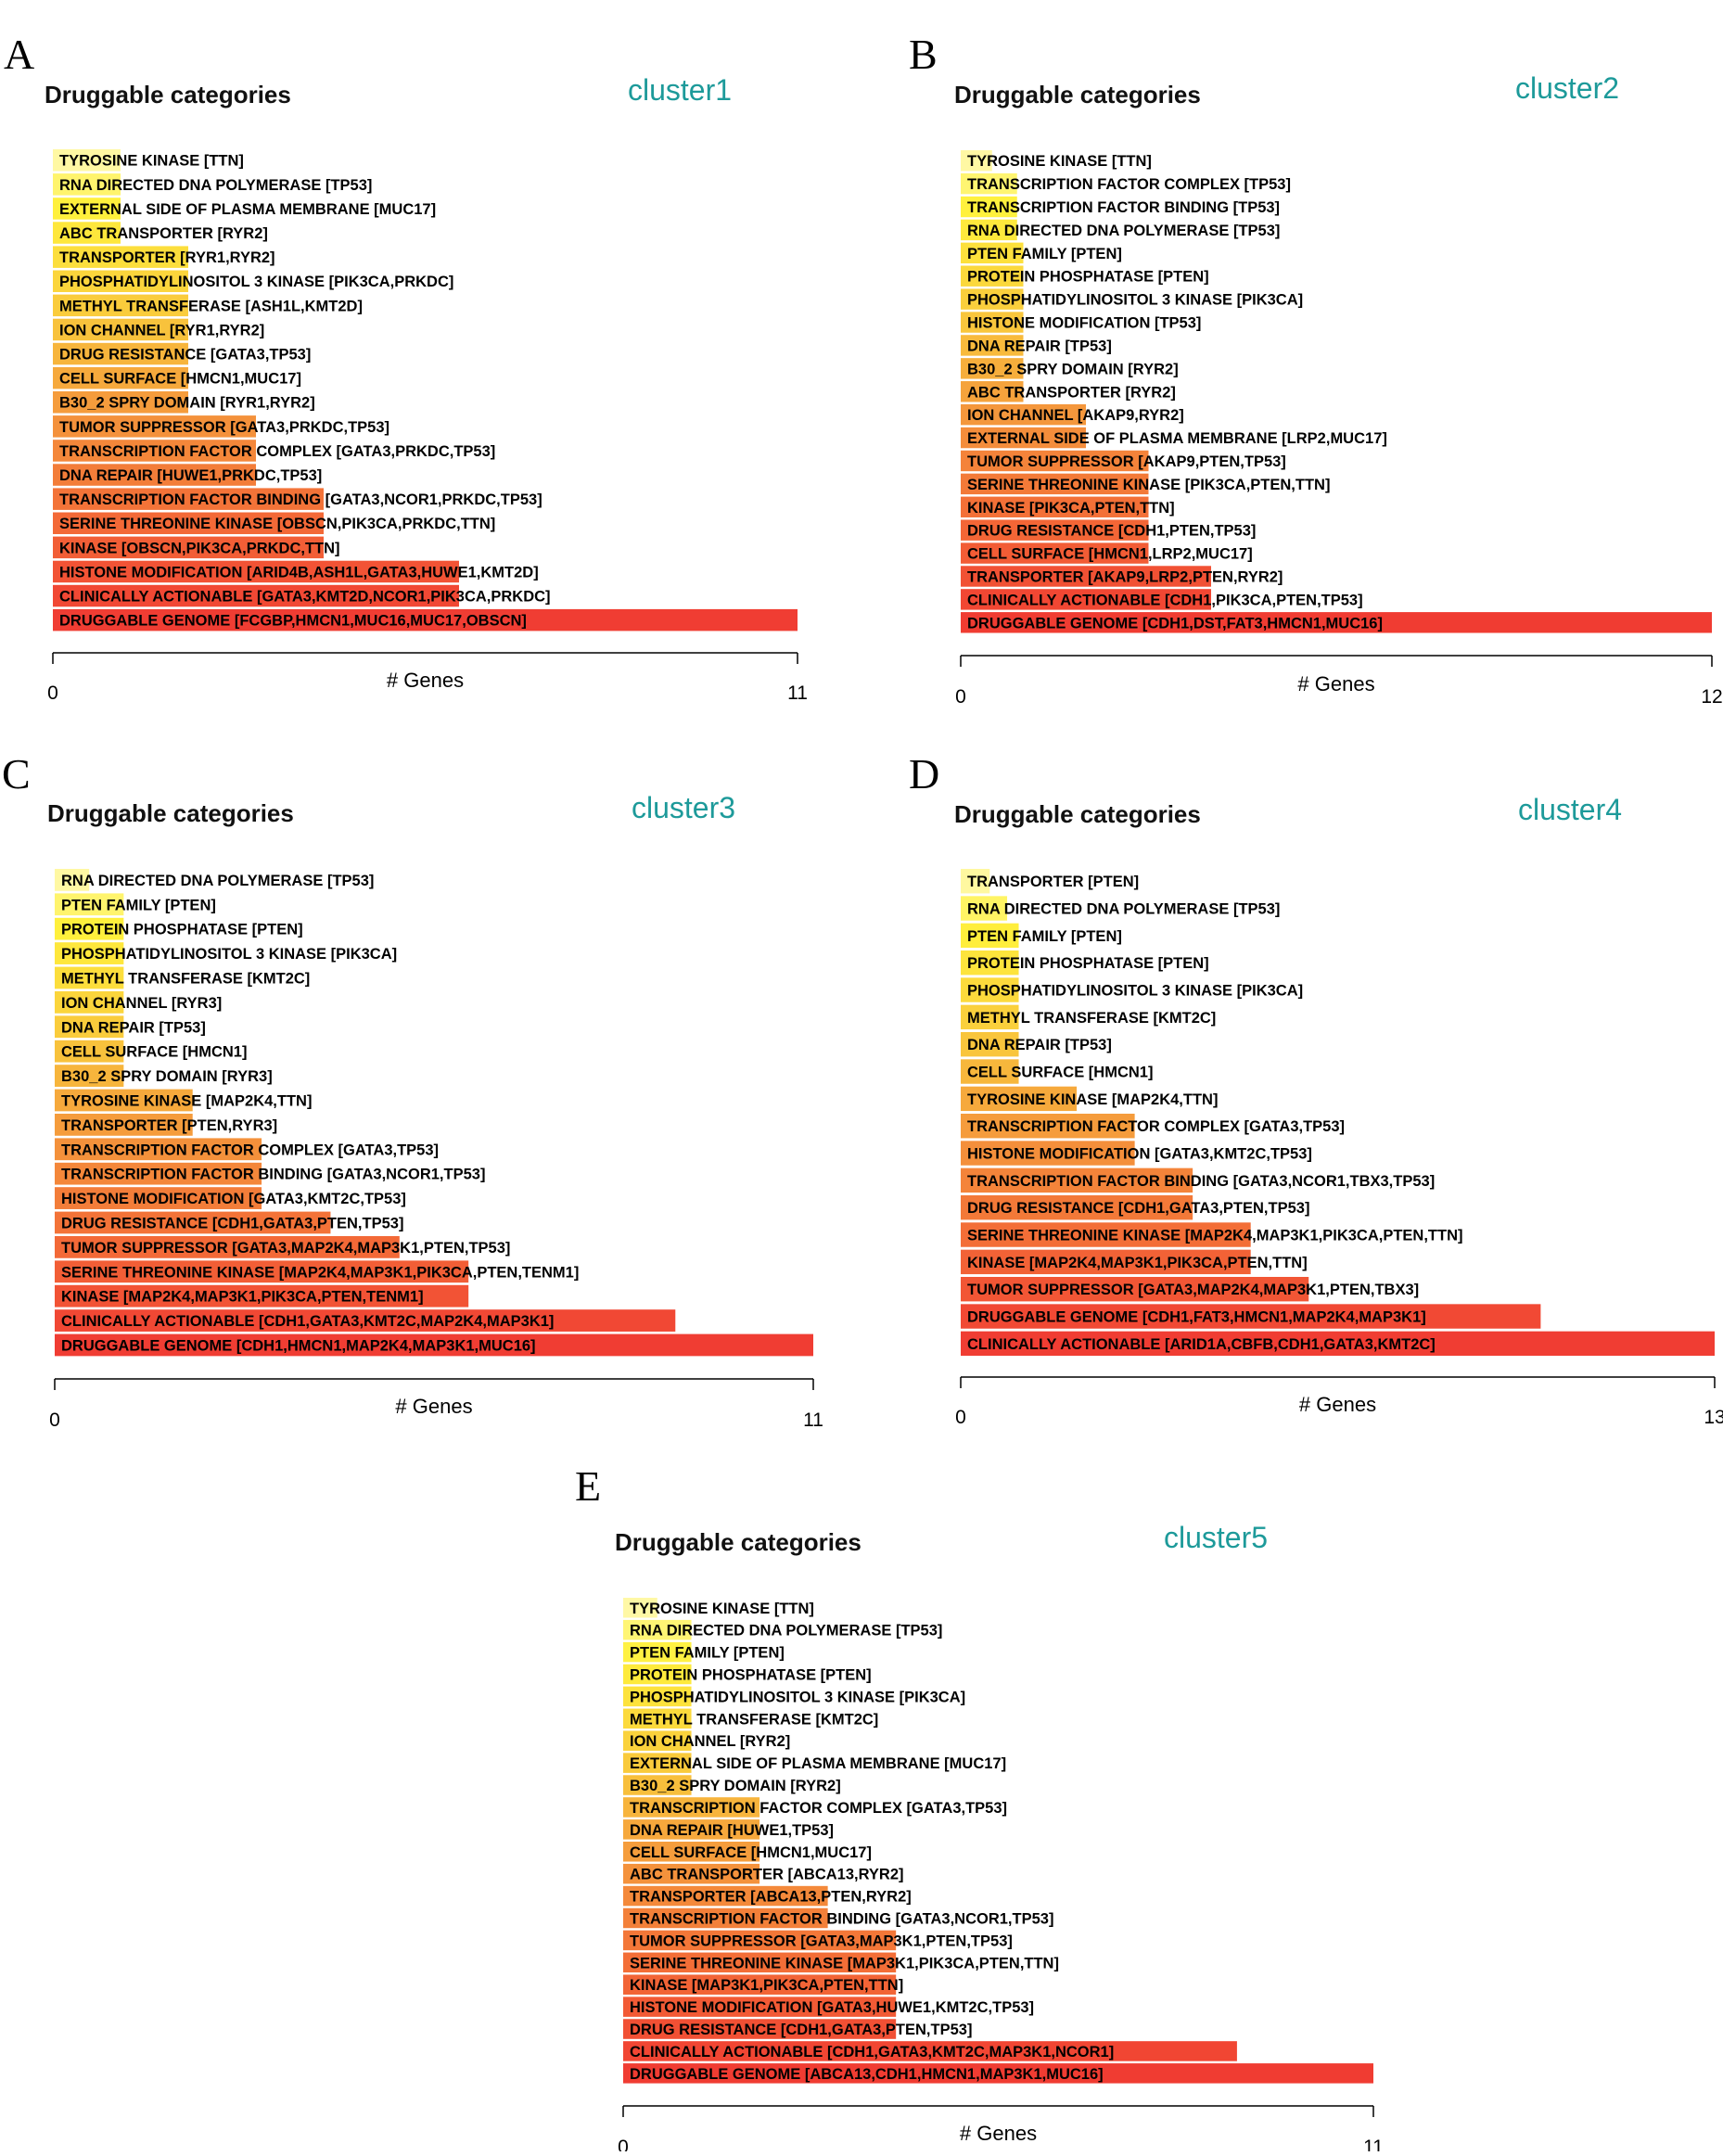 The width and height of the screenshot is (1723, 2156). I want to click on panel-c-bar-label: METHYL TRANSFERASE [KMT2C], so click(186, 978).